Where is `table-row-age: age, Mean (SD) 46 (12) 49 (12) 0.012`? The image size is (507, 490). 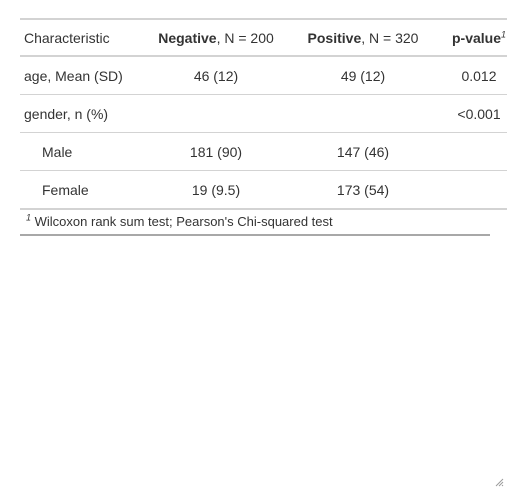 table-row-age: age, Mean (SD) 46 (12) 49 (12) 0.012 is located at coordinates (263, 75).